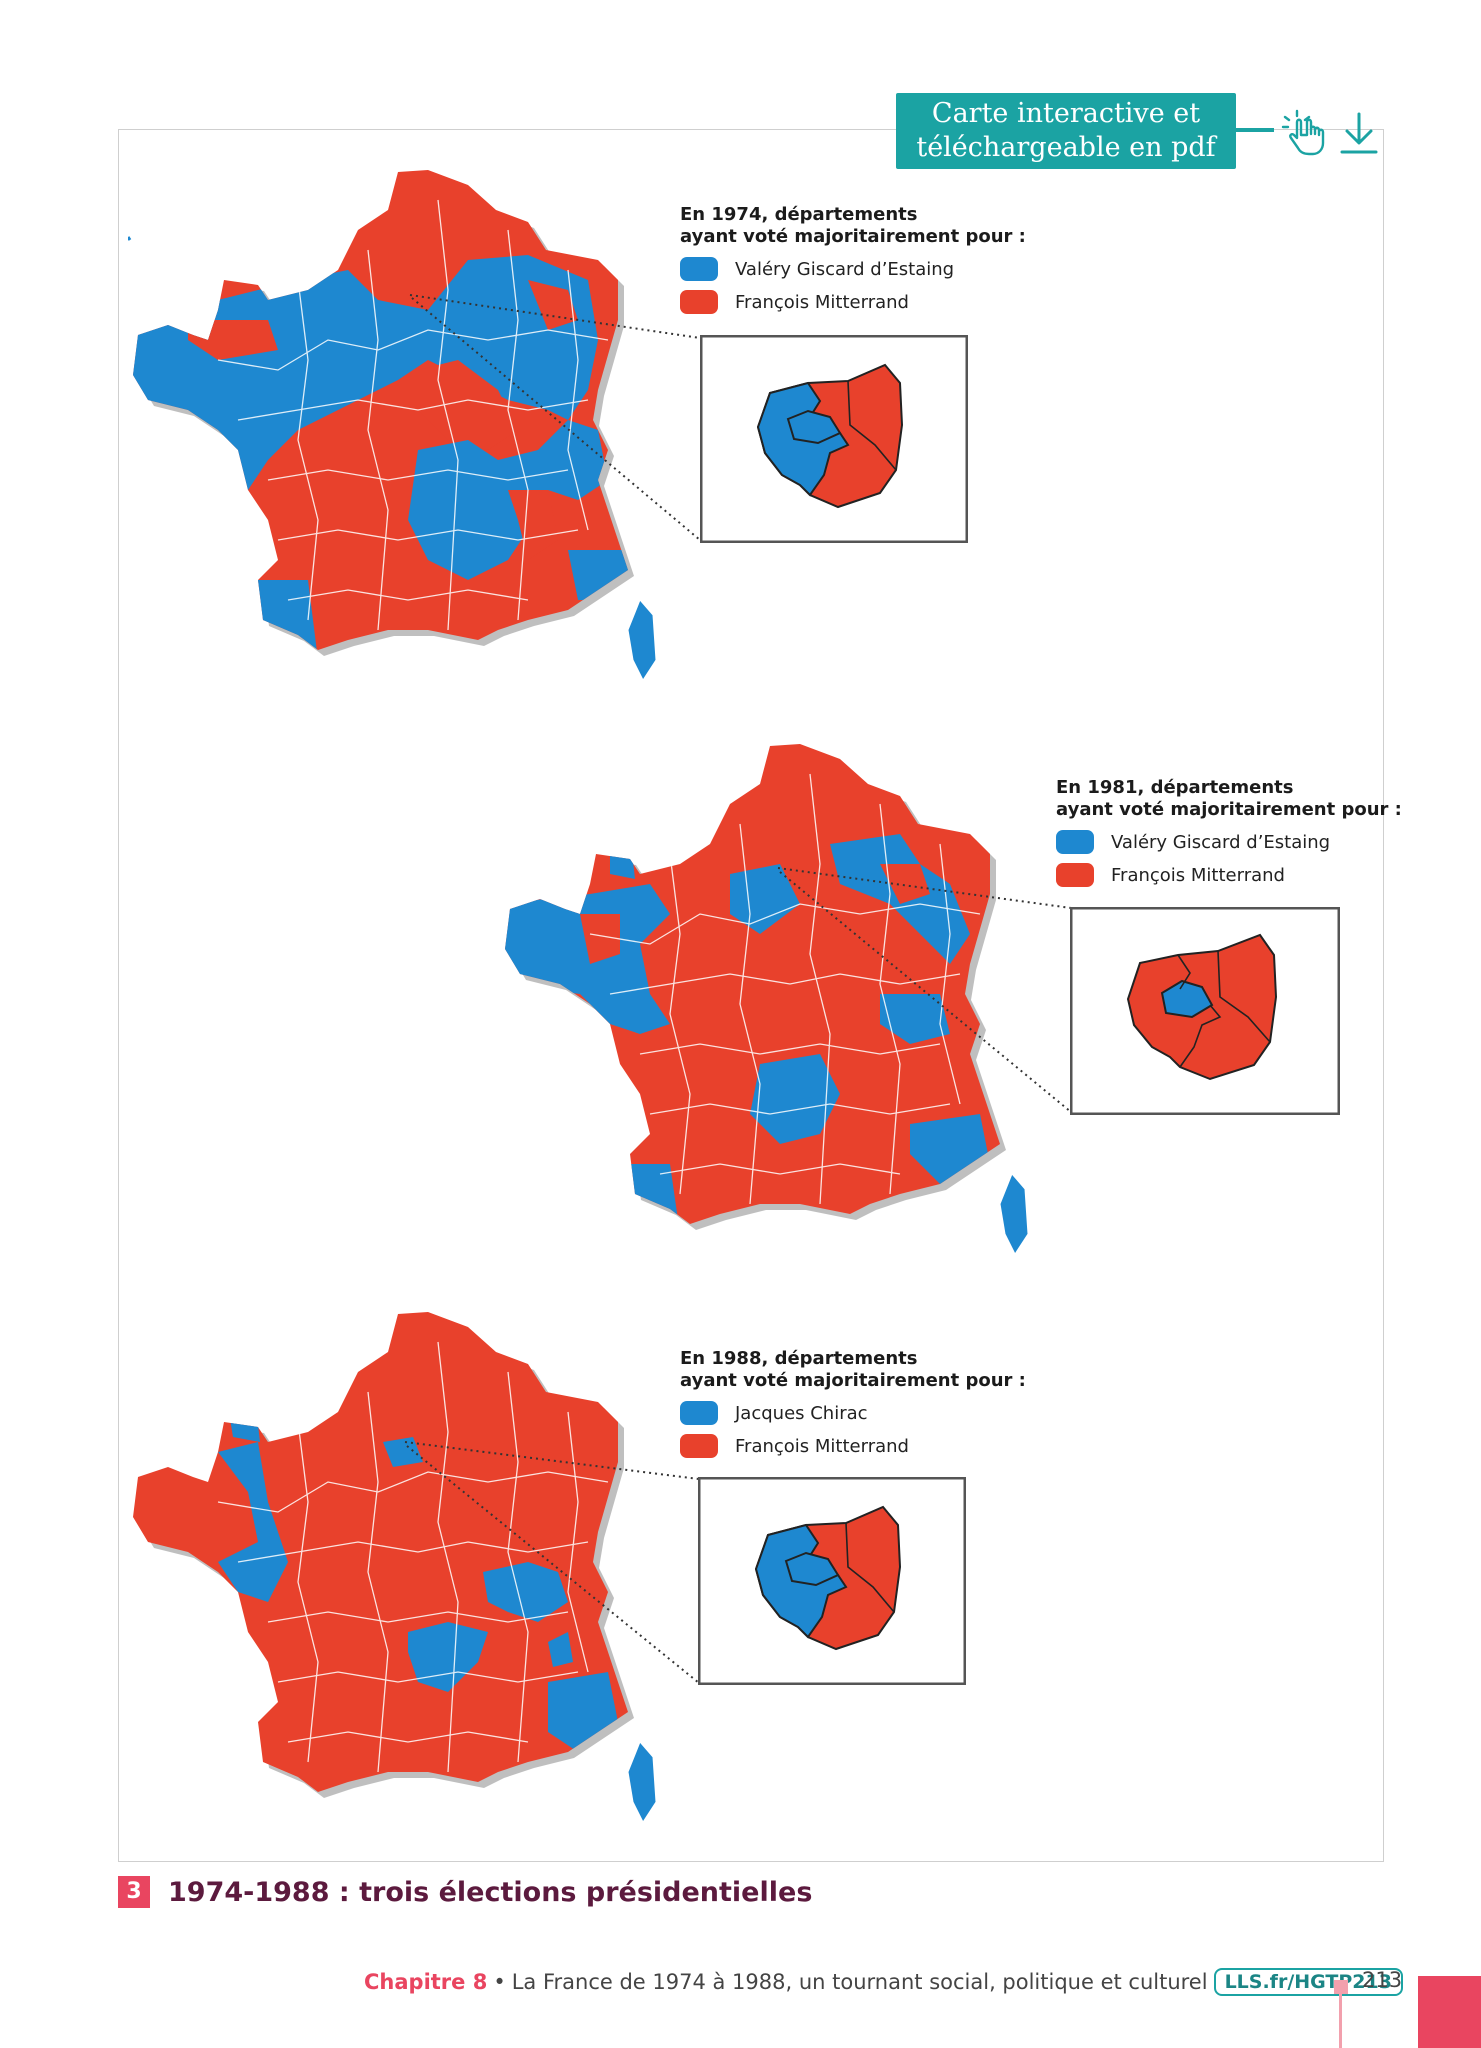  What do you see at coordinates (1175, 787) in the screenshot?
I see `legend-title-line1: En 1981, départements` at bounding box center [1175, 787].